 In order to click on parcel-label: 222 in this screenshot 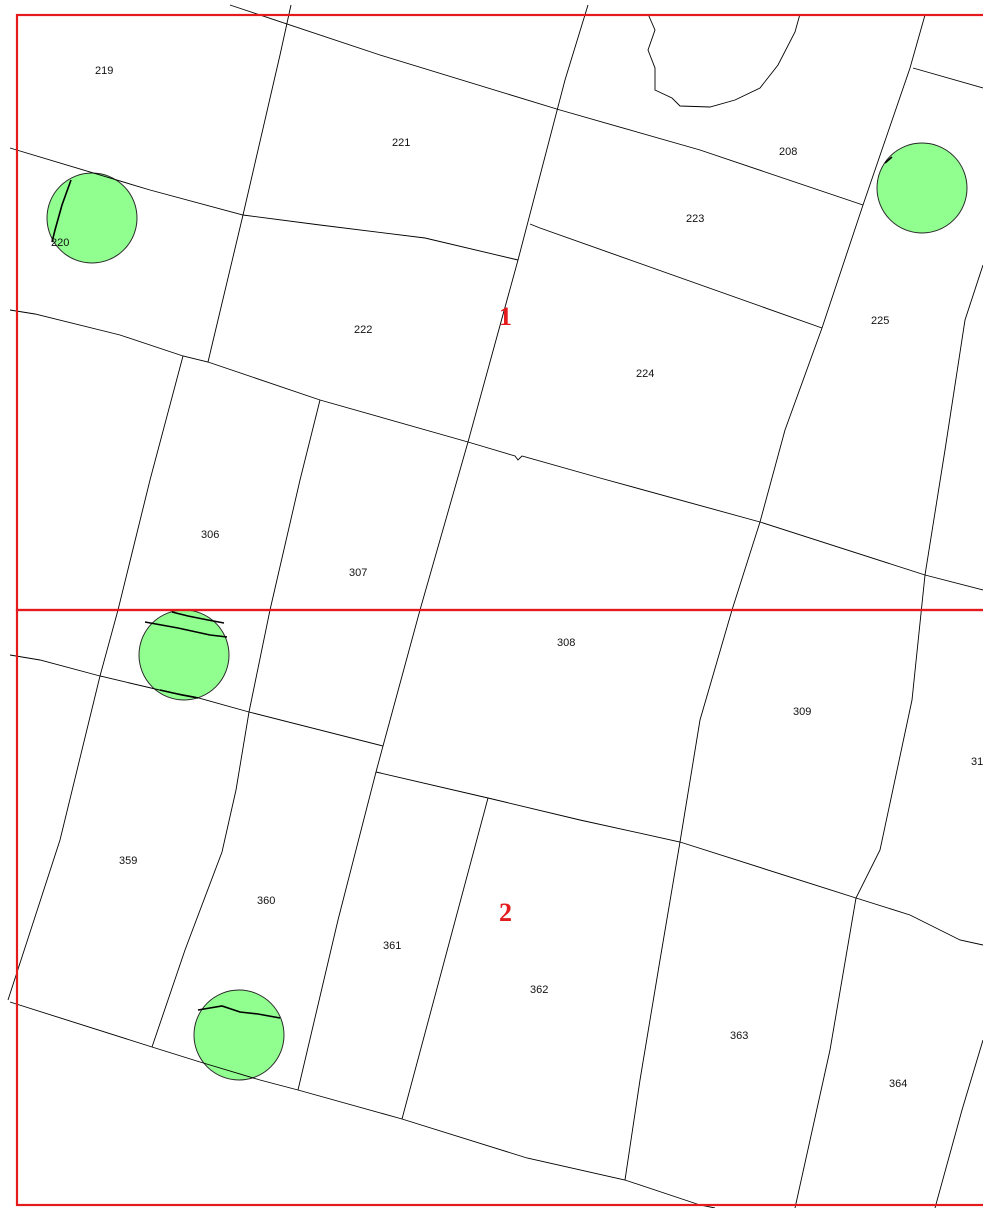, I will do `click(363, 330)`.